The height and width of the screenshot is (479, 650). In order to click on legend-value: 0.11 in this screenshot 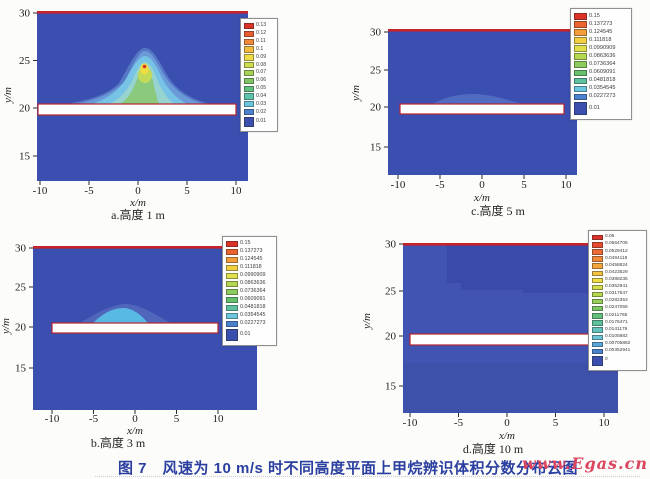, I will do `click(261, 41)`.